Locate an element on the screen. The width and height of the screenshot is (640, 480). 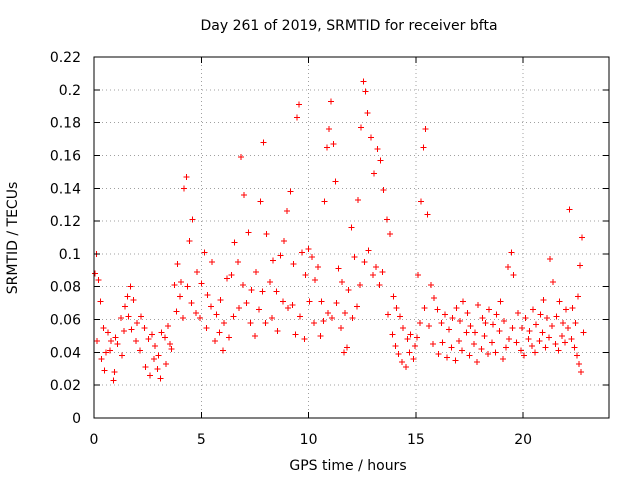
x-tick-label-3: 15 is located at coordinates (416, 440).